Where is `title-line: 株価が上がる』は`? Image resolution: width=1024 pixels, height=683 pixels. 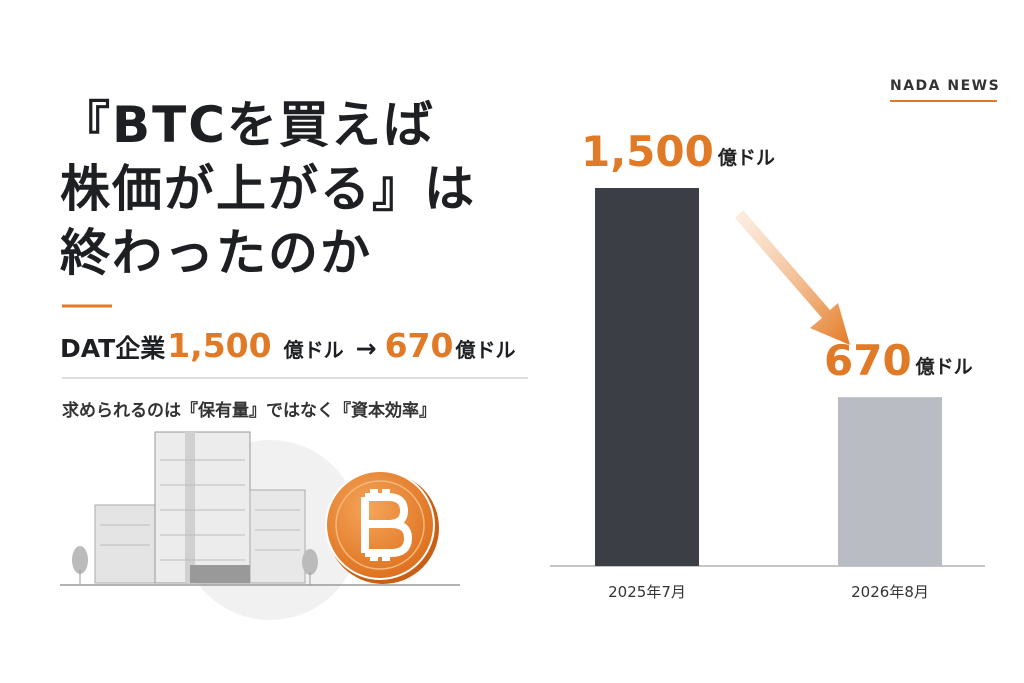 title-line: 株価が上がる』は is located at coordinates (268, 189).